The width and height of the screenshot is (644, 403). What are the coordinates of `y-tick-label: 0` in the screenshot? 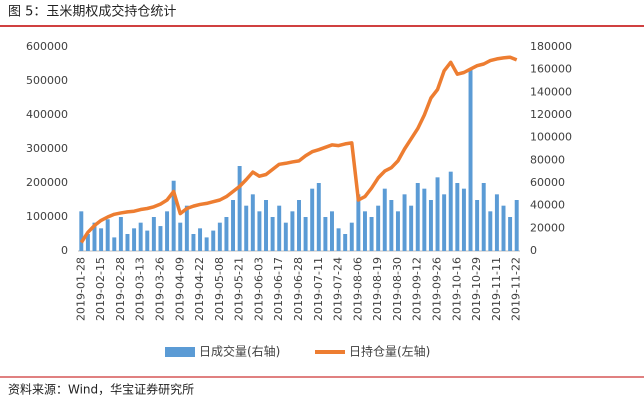 It's located at (64, 250).